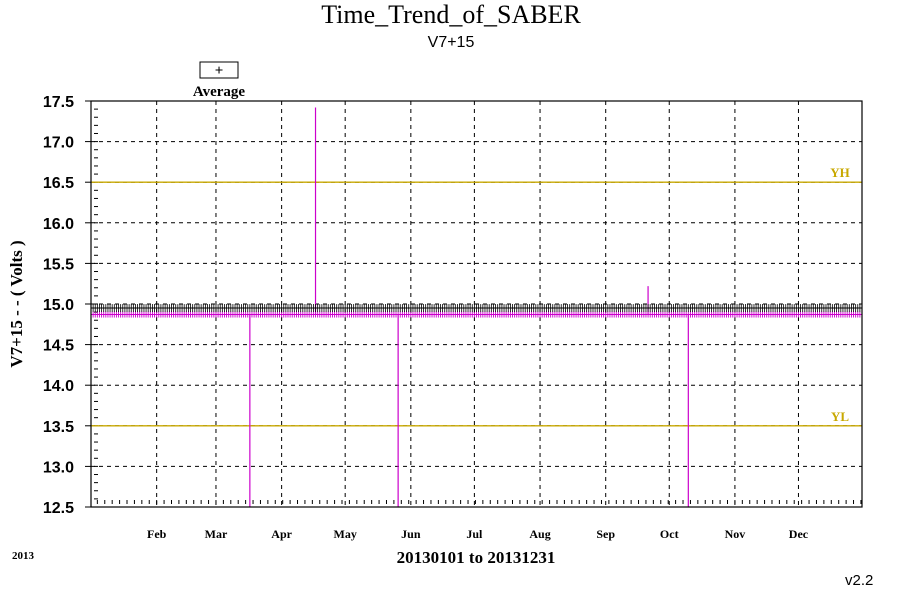  Describe the element at coordinates (840, 172) in the screenshot. I see `limit-label: YH` at that location.